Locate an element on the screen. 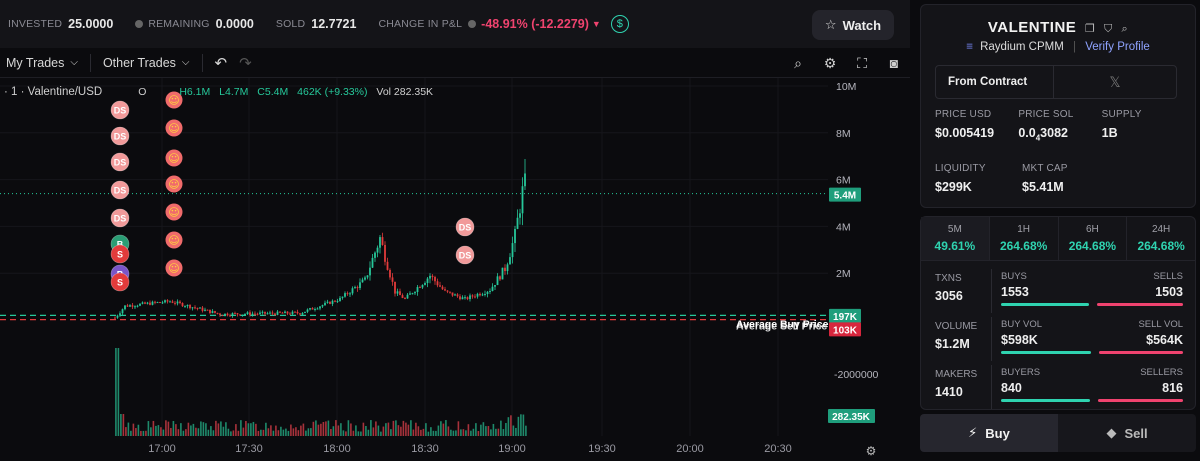 The image size is (1200, 461). avg-sell-label: Average Sell Price is located at coordinates (781, 326).